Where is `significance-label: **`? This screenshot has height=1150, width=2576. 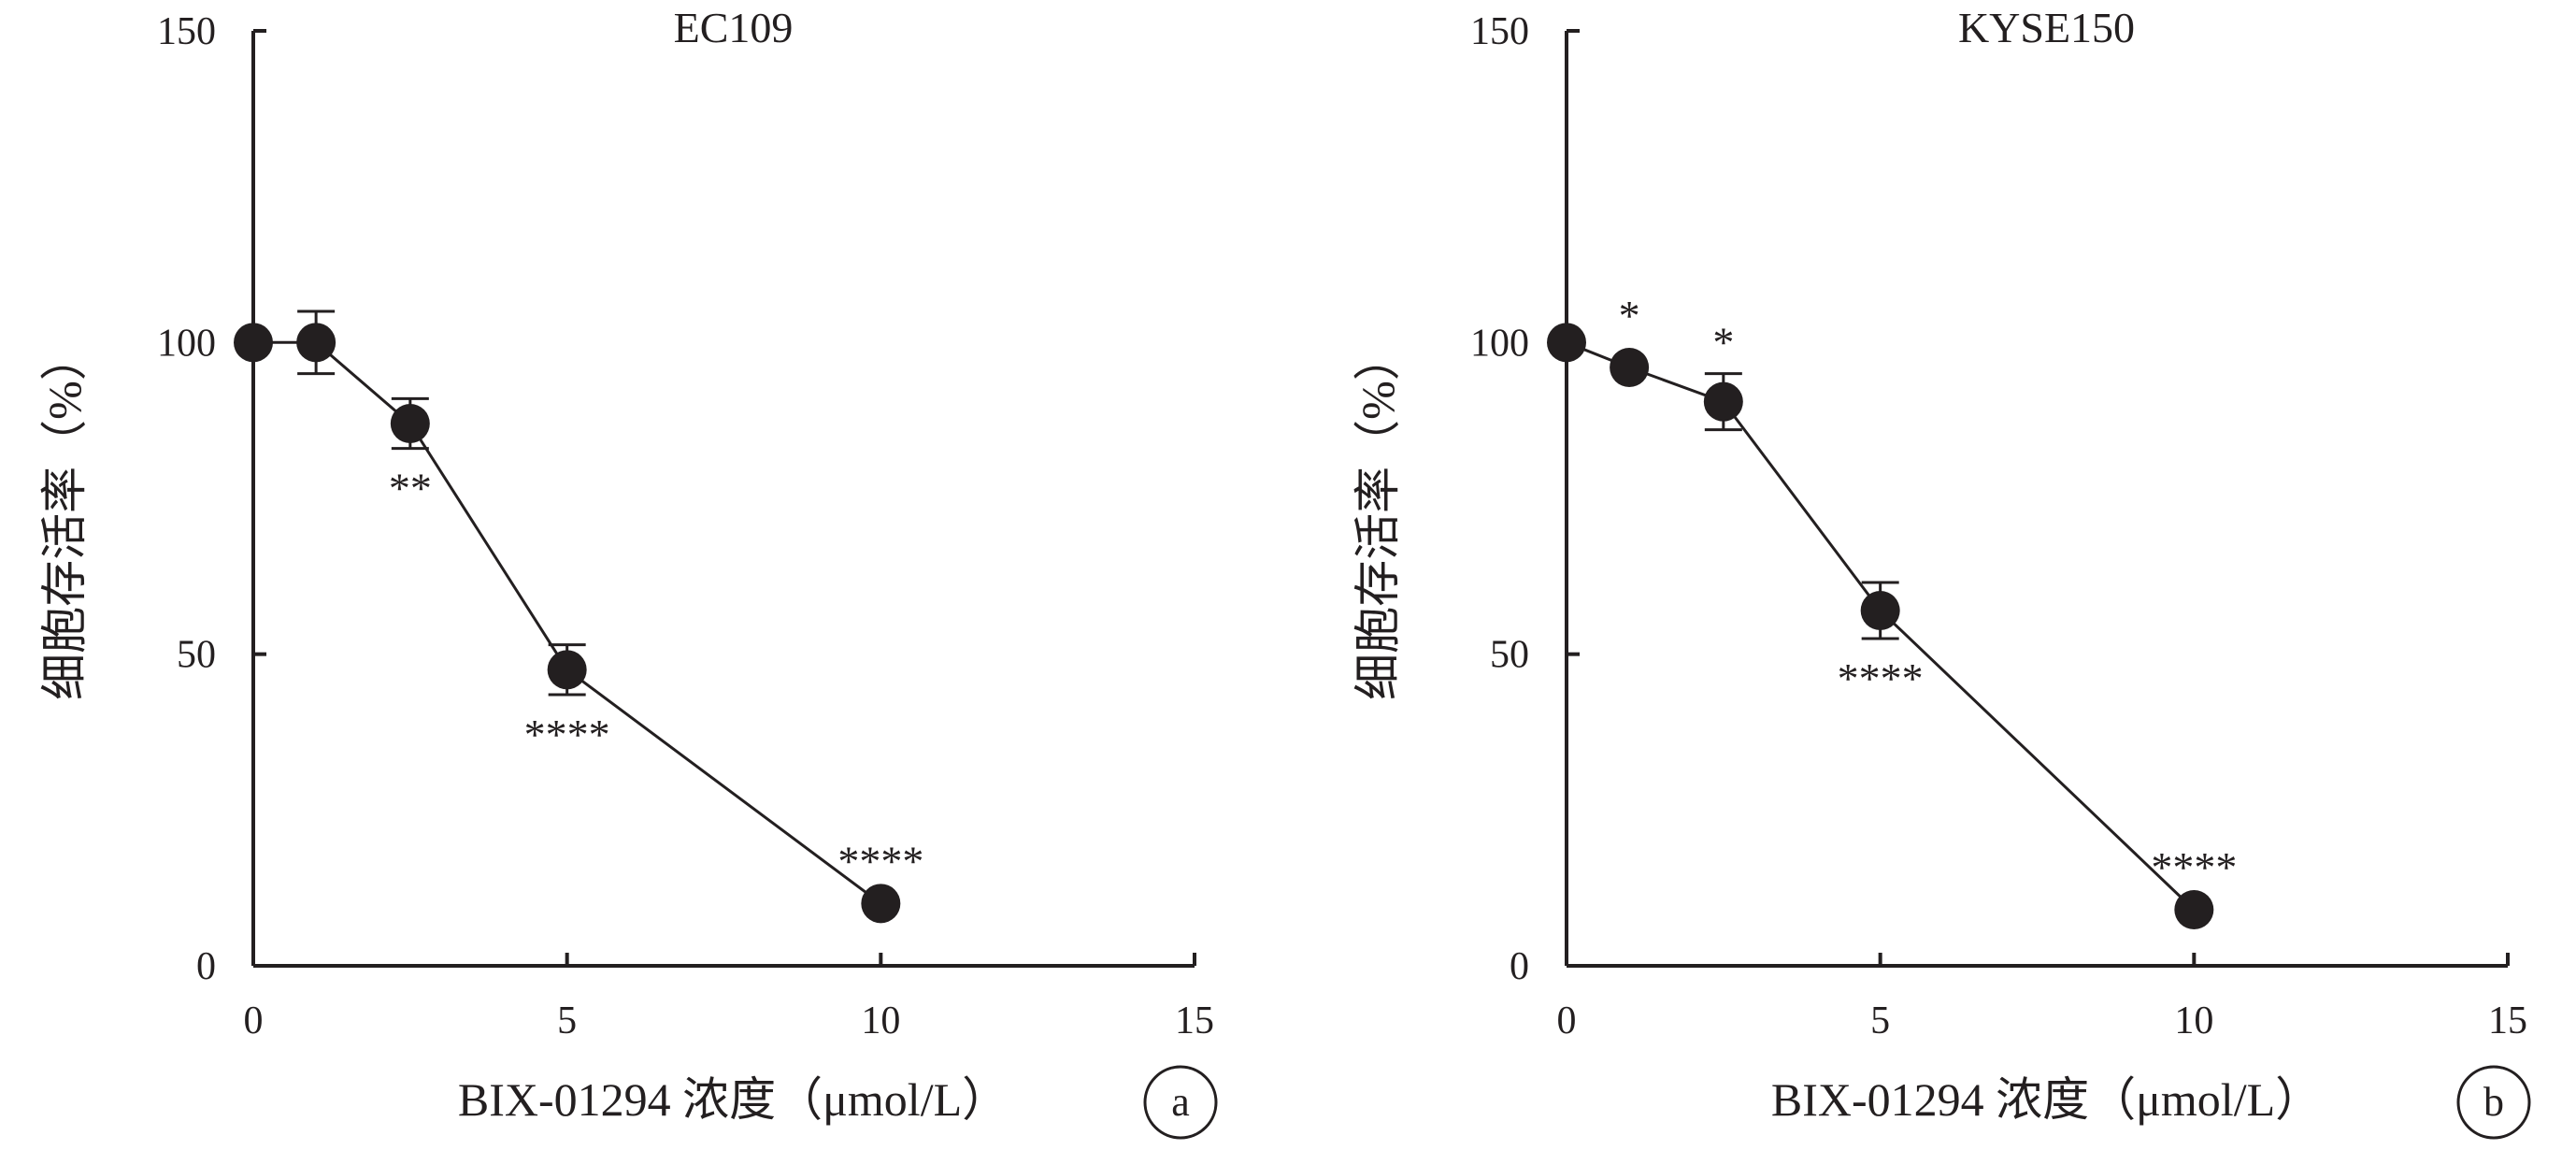 significance-label: ** is located at coordinates (410, 488).